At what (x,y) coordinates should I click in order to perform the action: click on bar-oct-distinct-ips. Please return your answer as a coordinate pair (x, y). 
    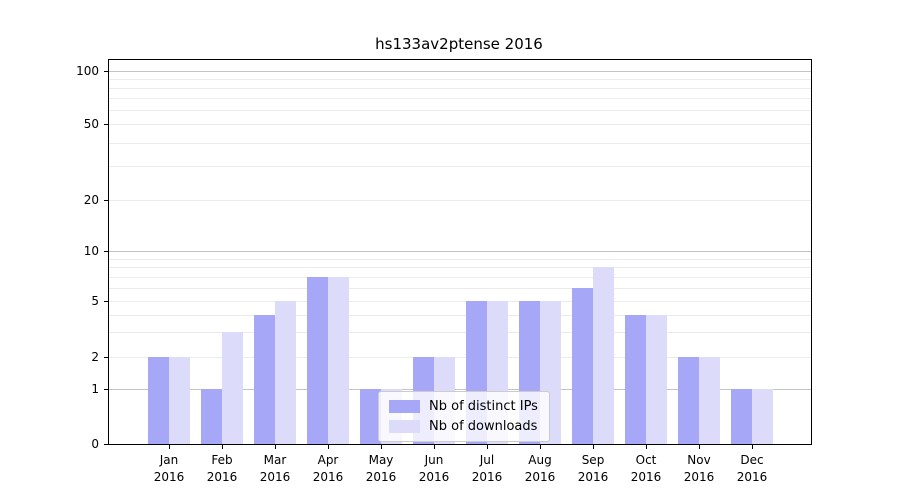
    Looking at the image, I should click on (635, 379).